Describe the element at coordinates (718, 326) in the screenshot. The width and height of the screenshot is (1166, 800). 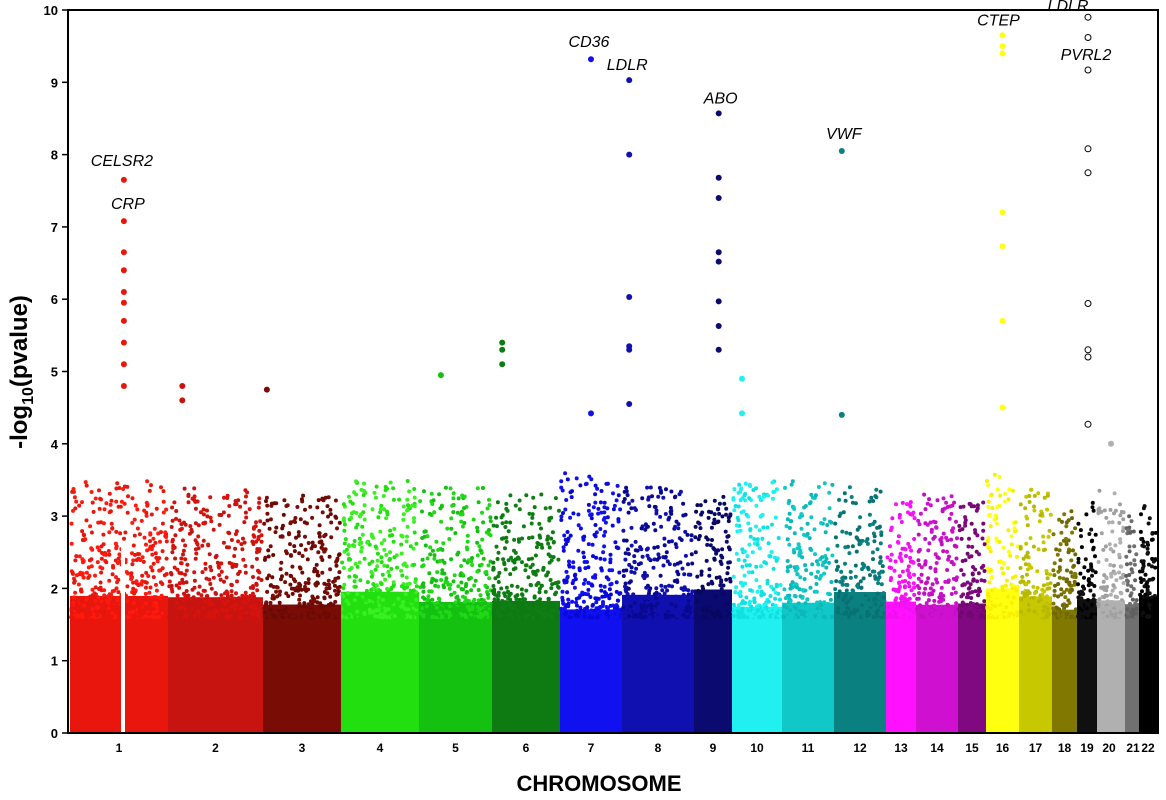
I see `significant-point-chr9` at that location.